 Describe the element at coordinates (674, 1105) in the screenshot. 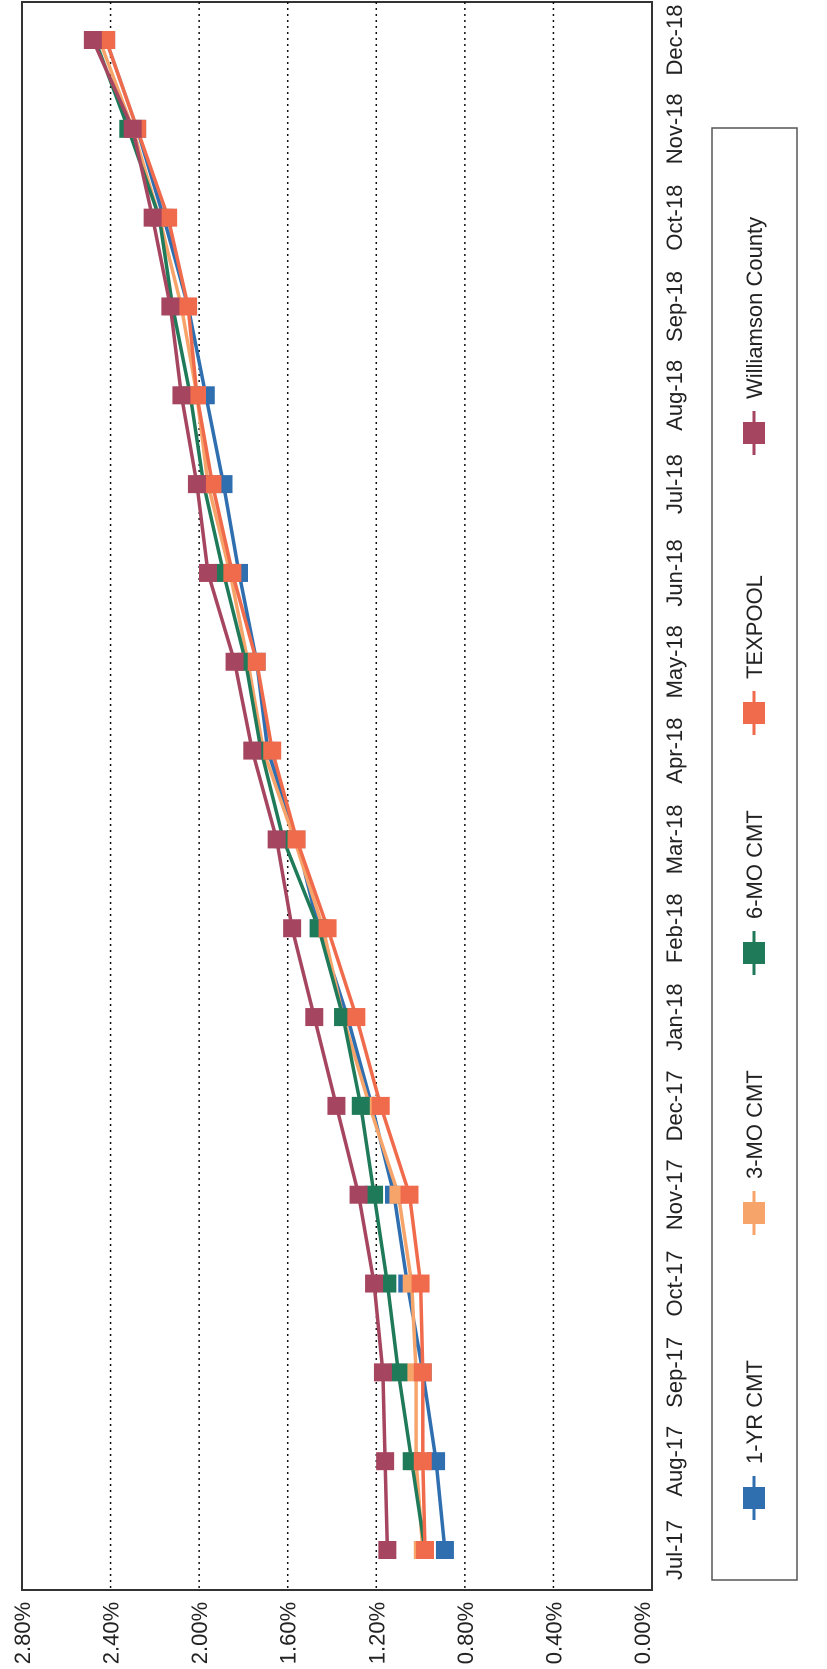

I see `x-tick-label: Dec-17` at that location.